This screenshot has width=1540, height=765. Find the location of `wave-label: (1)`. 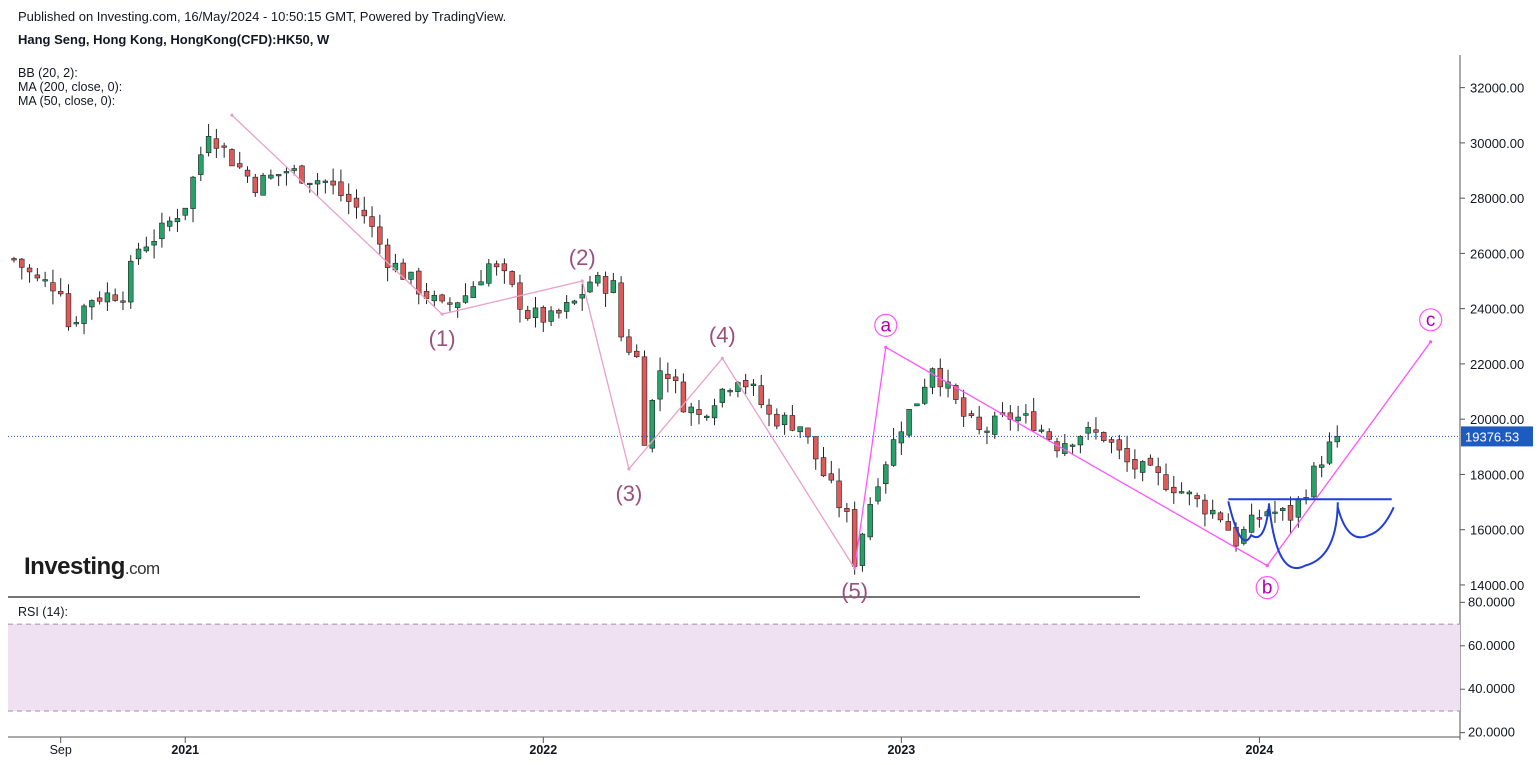

wave-label: (1) is located at coordinates (442, 338).